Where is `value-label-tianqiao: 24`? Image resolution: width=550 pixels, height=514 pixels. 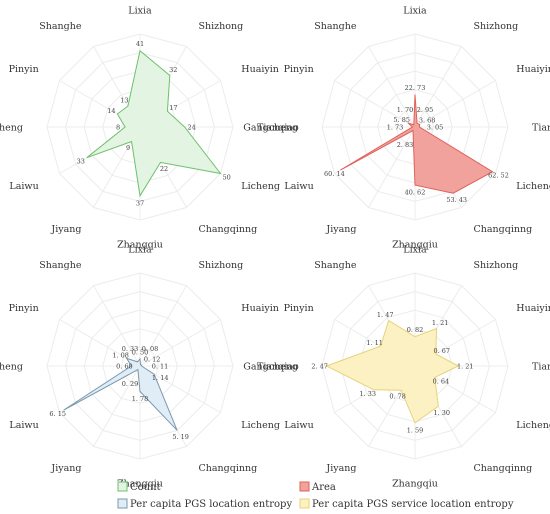
value-label-tianqiao: 24 is located at coordinates (191, 128).